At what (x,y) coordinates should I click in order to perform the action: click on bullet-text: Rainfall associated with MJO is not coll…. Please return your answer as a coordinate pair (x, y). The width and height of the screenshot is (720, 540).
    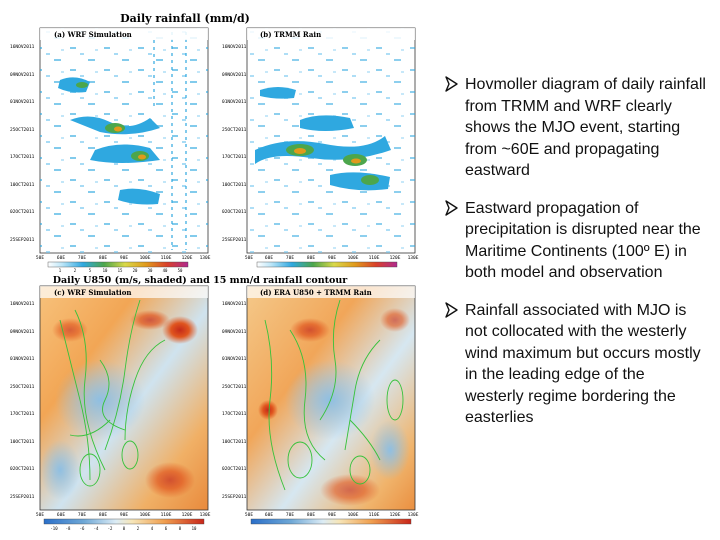
    Looking at the image, I should click on (583, 364).